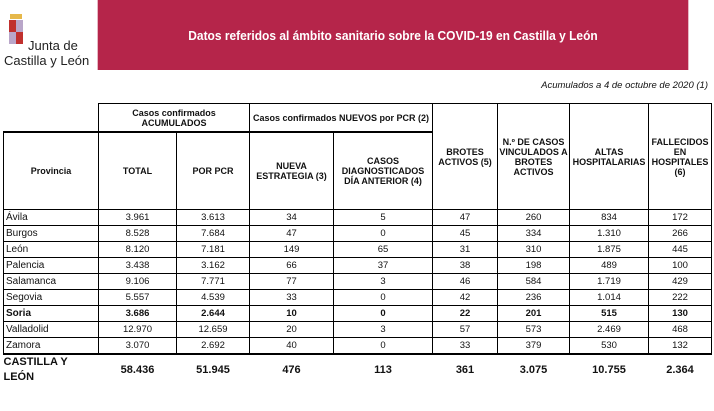 The height and width of the screenshot is (411, 714). I want to click on value-cell: 65, so click(383, 249).